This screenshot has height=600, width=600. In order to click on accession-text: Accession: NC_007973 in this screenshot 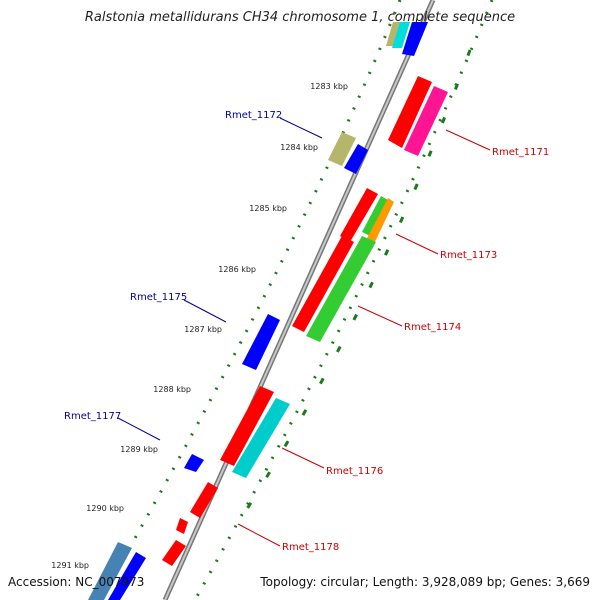, I will do `click(76, 582)`.